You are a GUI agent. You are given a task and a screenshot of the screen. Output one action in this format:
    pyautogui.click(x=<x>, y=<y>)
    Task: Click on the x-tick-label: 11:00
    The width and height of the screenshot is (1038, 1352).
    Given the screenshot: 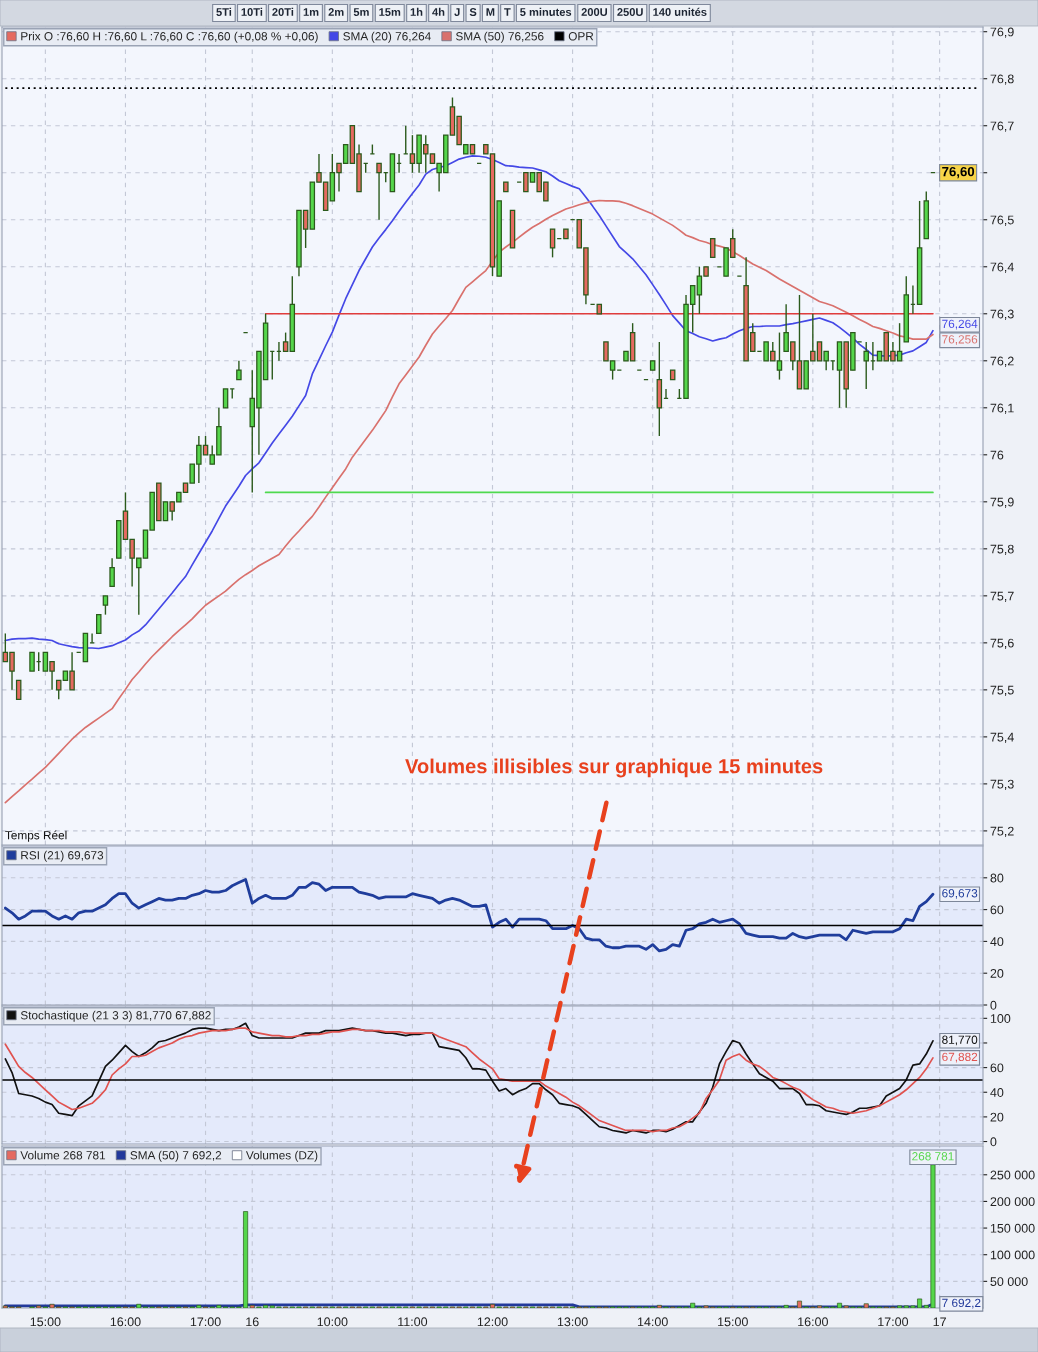 What is the action you would take?
    pyautogui.click(x=413, y=1322)
    